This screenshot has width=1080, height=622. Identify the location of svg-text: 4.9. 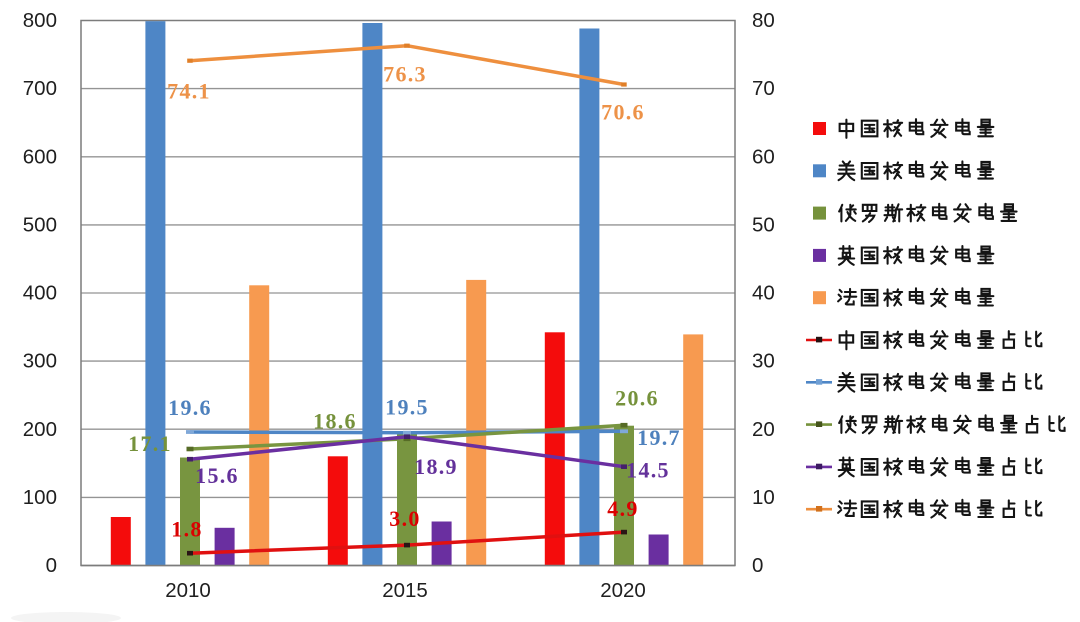
(622, 508).